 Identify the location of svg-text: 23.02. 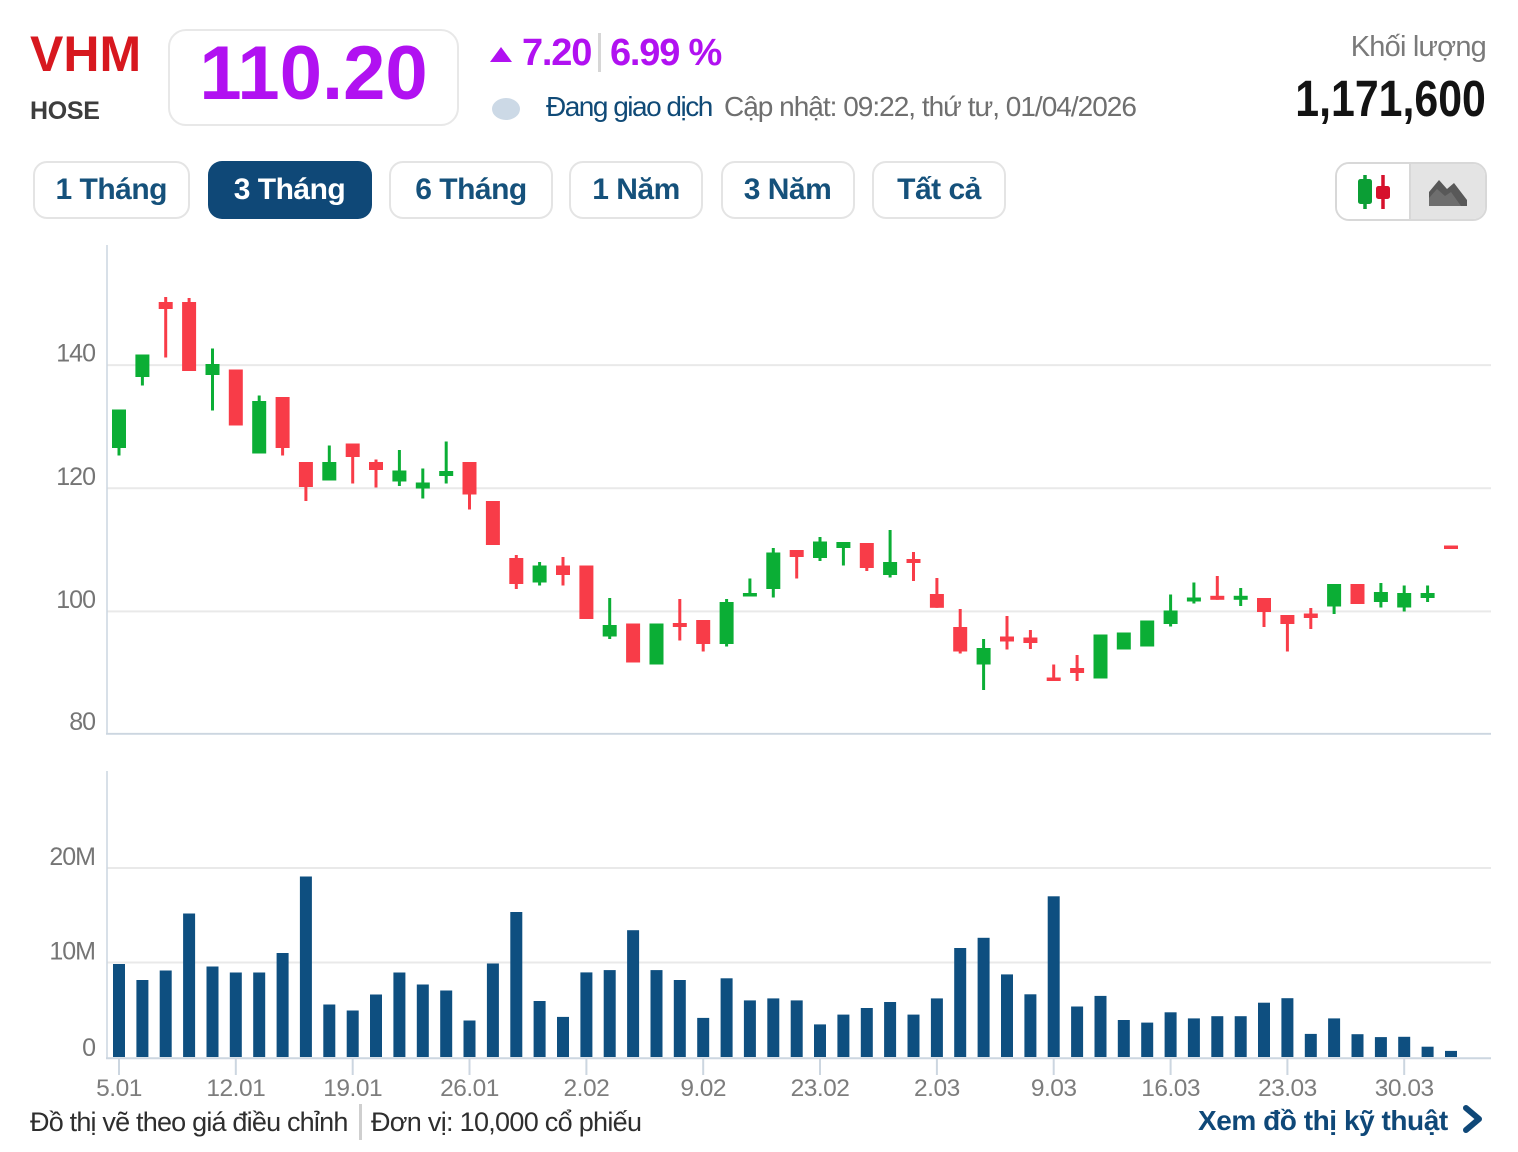
(820, 1088).